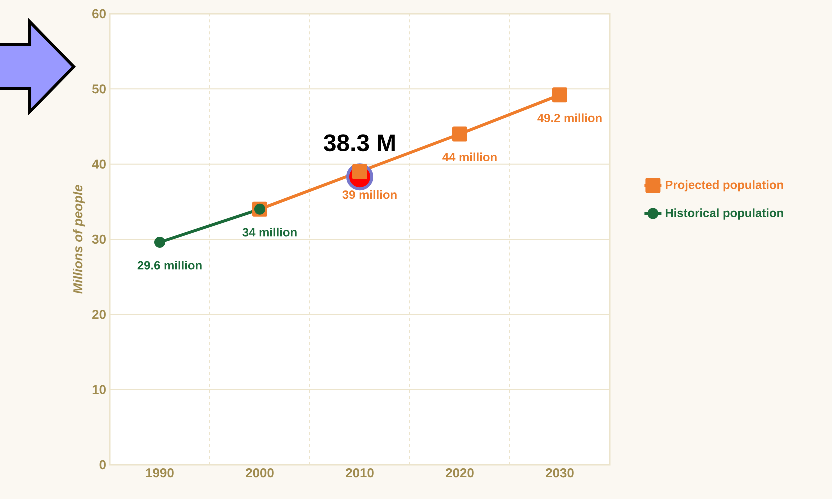  Describe the element at coordinates (725, 214) in the screenshot. I see `legend-label: Historical population` at that location.